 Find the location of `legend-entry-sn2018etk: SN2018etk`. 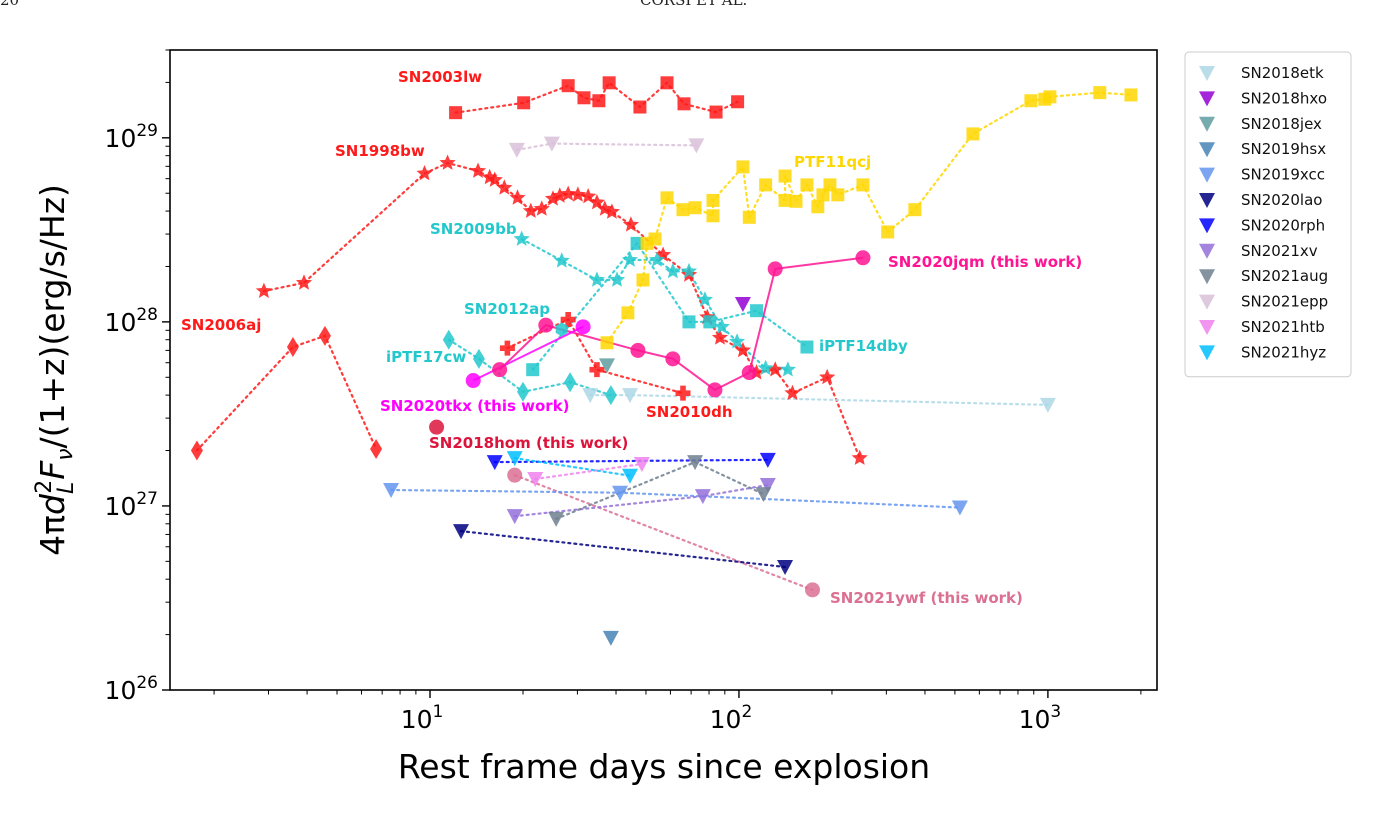

legend-entry-sn2018etk: SN2018etk is located at coordinates (1261, 73).